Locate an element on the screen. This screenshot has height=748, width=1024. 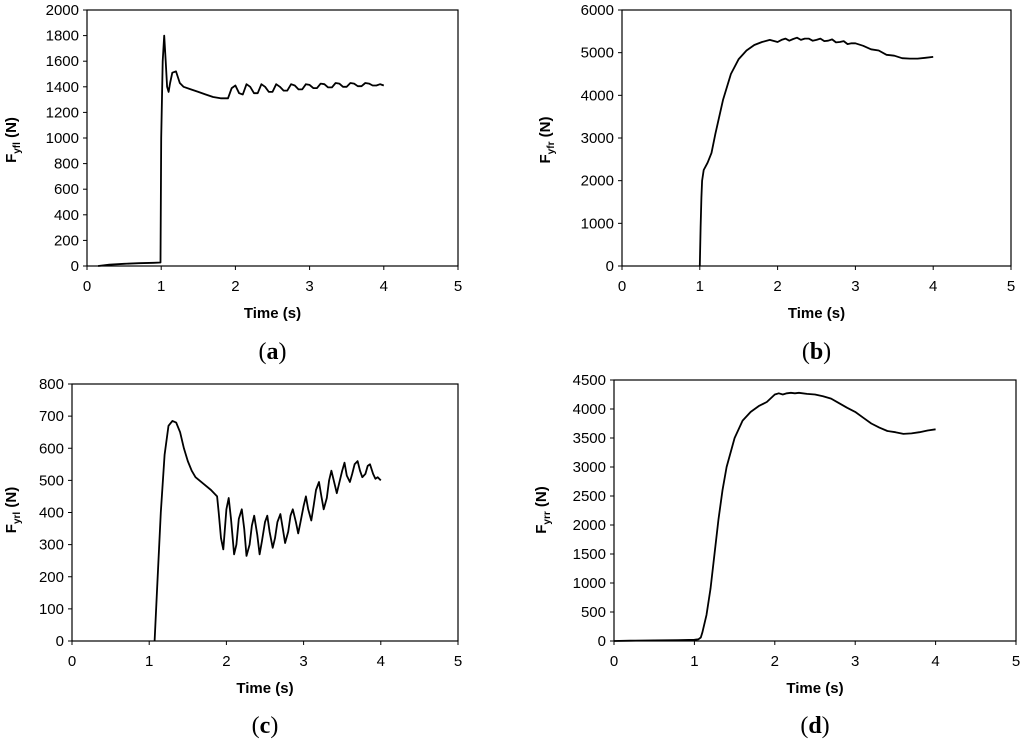
series-line-a is located at coordinates (241, 150).